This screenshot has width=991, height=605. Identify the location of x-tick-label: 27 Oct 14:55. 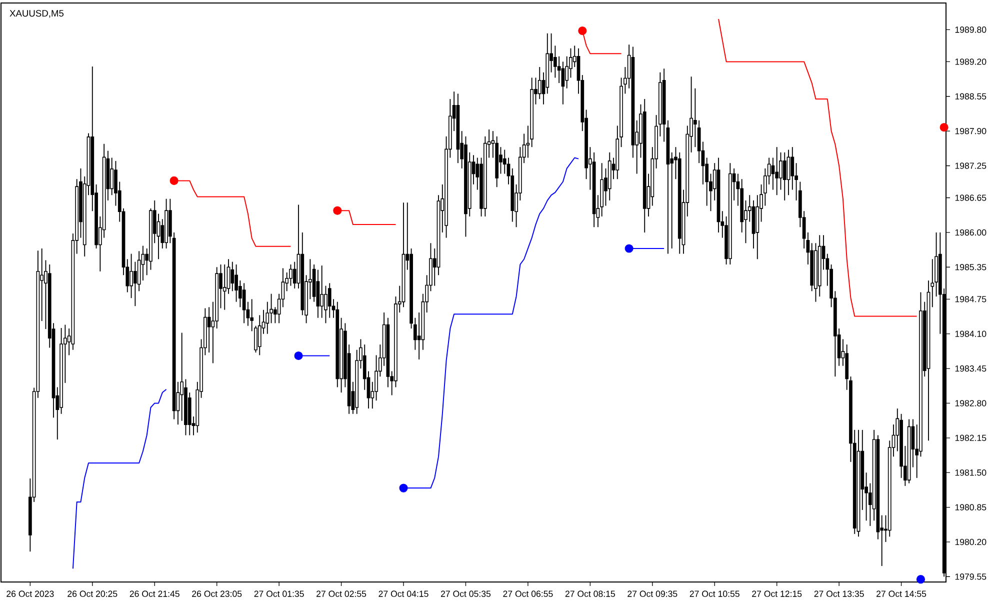
(901, 593).